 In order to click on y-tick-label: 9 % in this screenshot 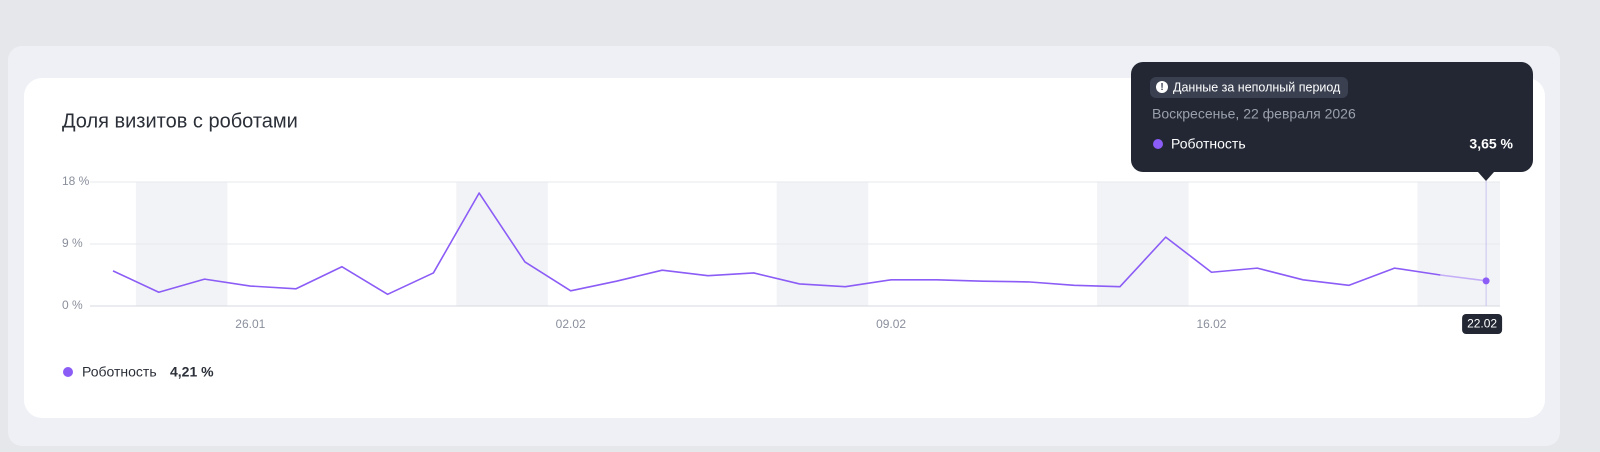, I will do `click(72, 243)`.